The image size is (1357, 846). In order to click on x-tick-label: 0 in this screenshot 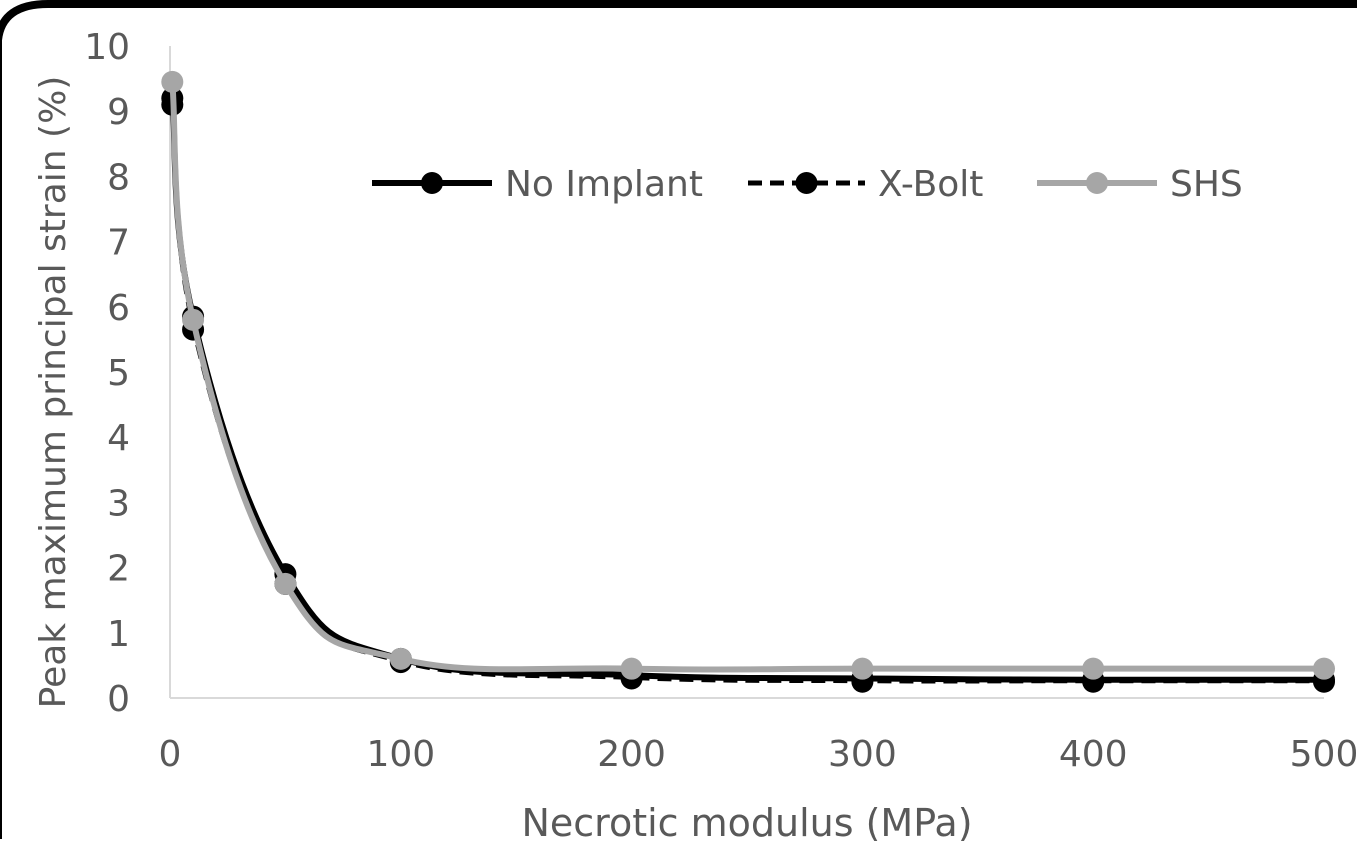, I will do `click(170, 754)`.